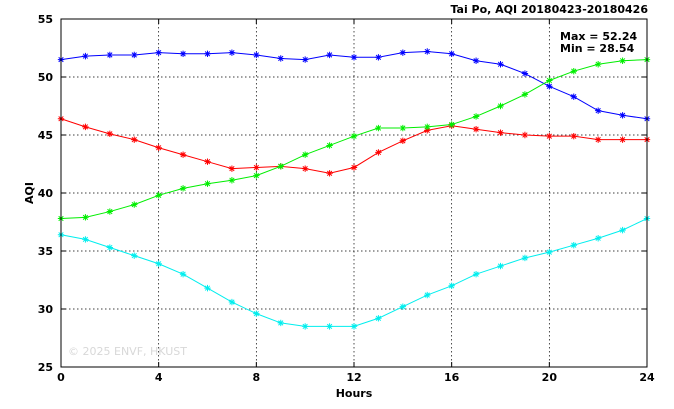  Describe the element at coordinates (127, 351) in the screenshot. I see `watermark-text: © 2025 ENVF, HKUST` at that location.